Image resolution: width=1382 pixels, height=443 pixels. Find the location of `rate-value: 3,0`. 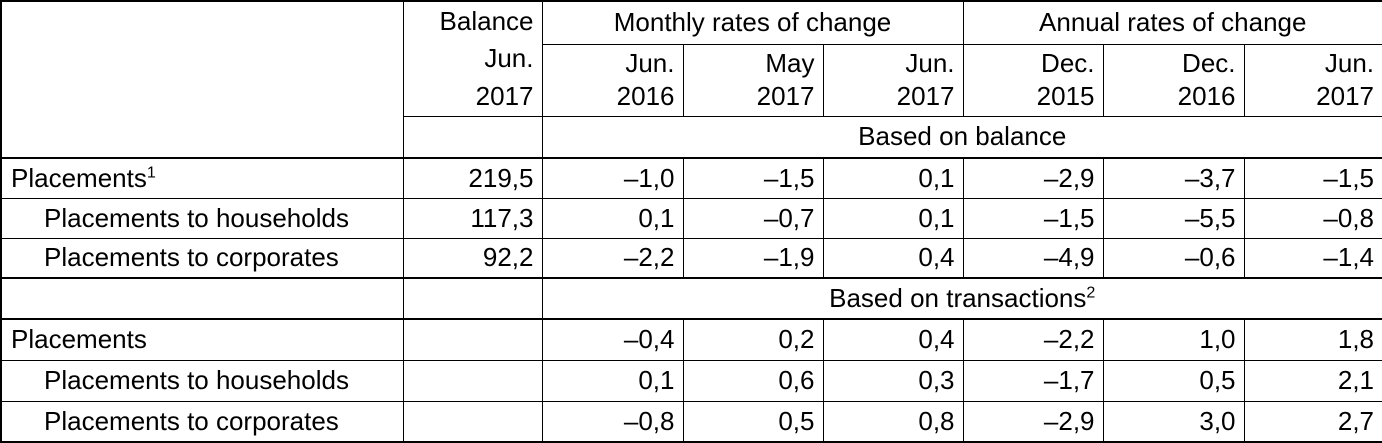

rate-value: 3,0 is located at coordinates (1173, 421).